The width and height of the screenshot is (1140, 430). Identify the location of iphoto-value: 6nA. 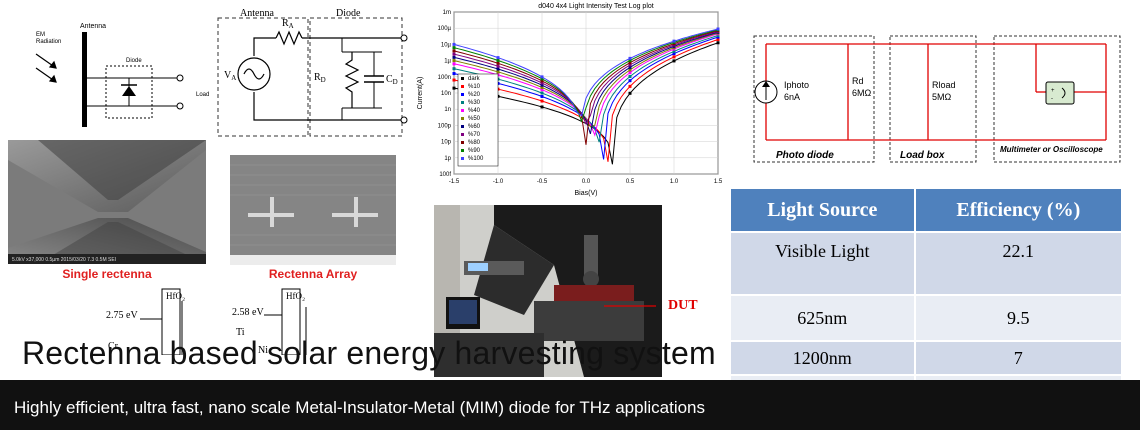
(792, 97).